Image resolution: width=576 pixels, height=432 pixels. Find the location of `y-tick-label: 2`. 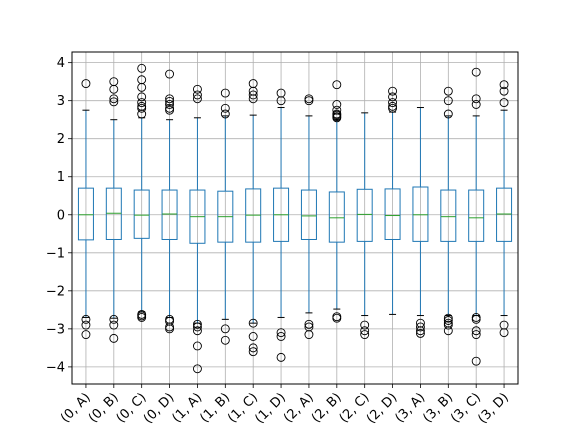

y-tick-label: 2 is located at coordinates (61, 139).